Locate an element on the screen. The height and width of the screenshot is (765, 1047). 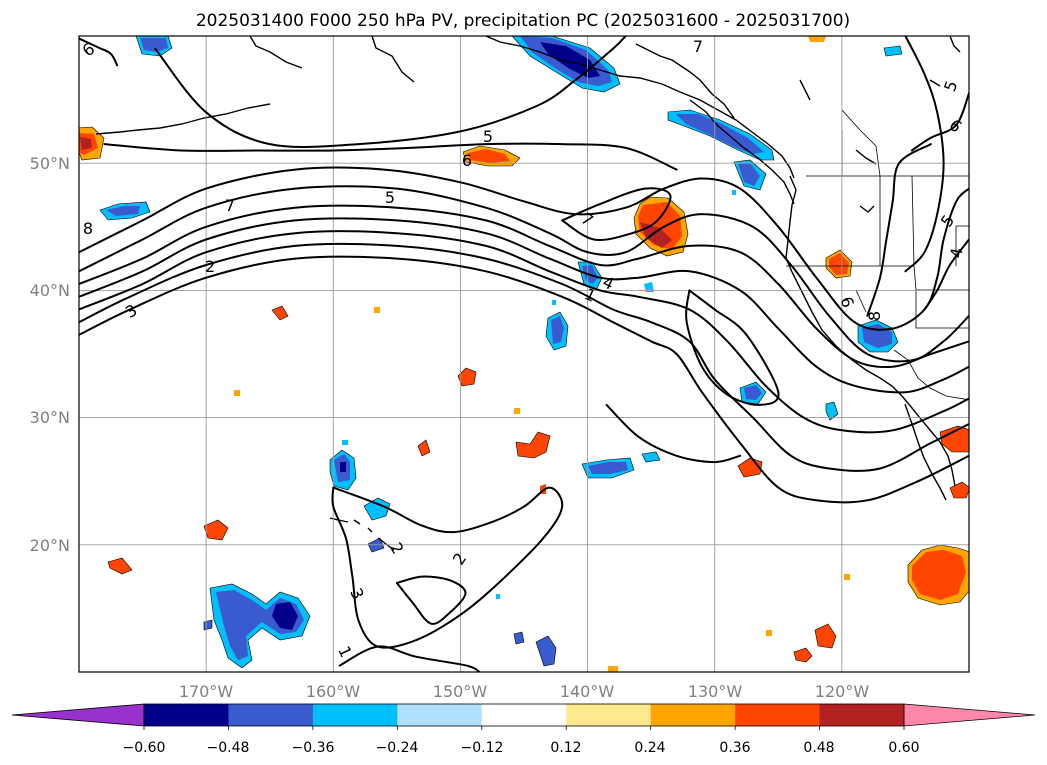
colorbar-tick-label: 0.12 is located at coordinates (565, 748).